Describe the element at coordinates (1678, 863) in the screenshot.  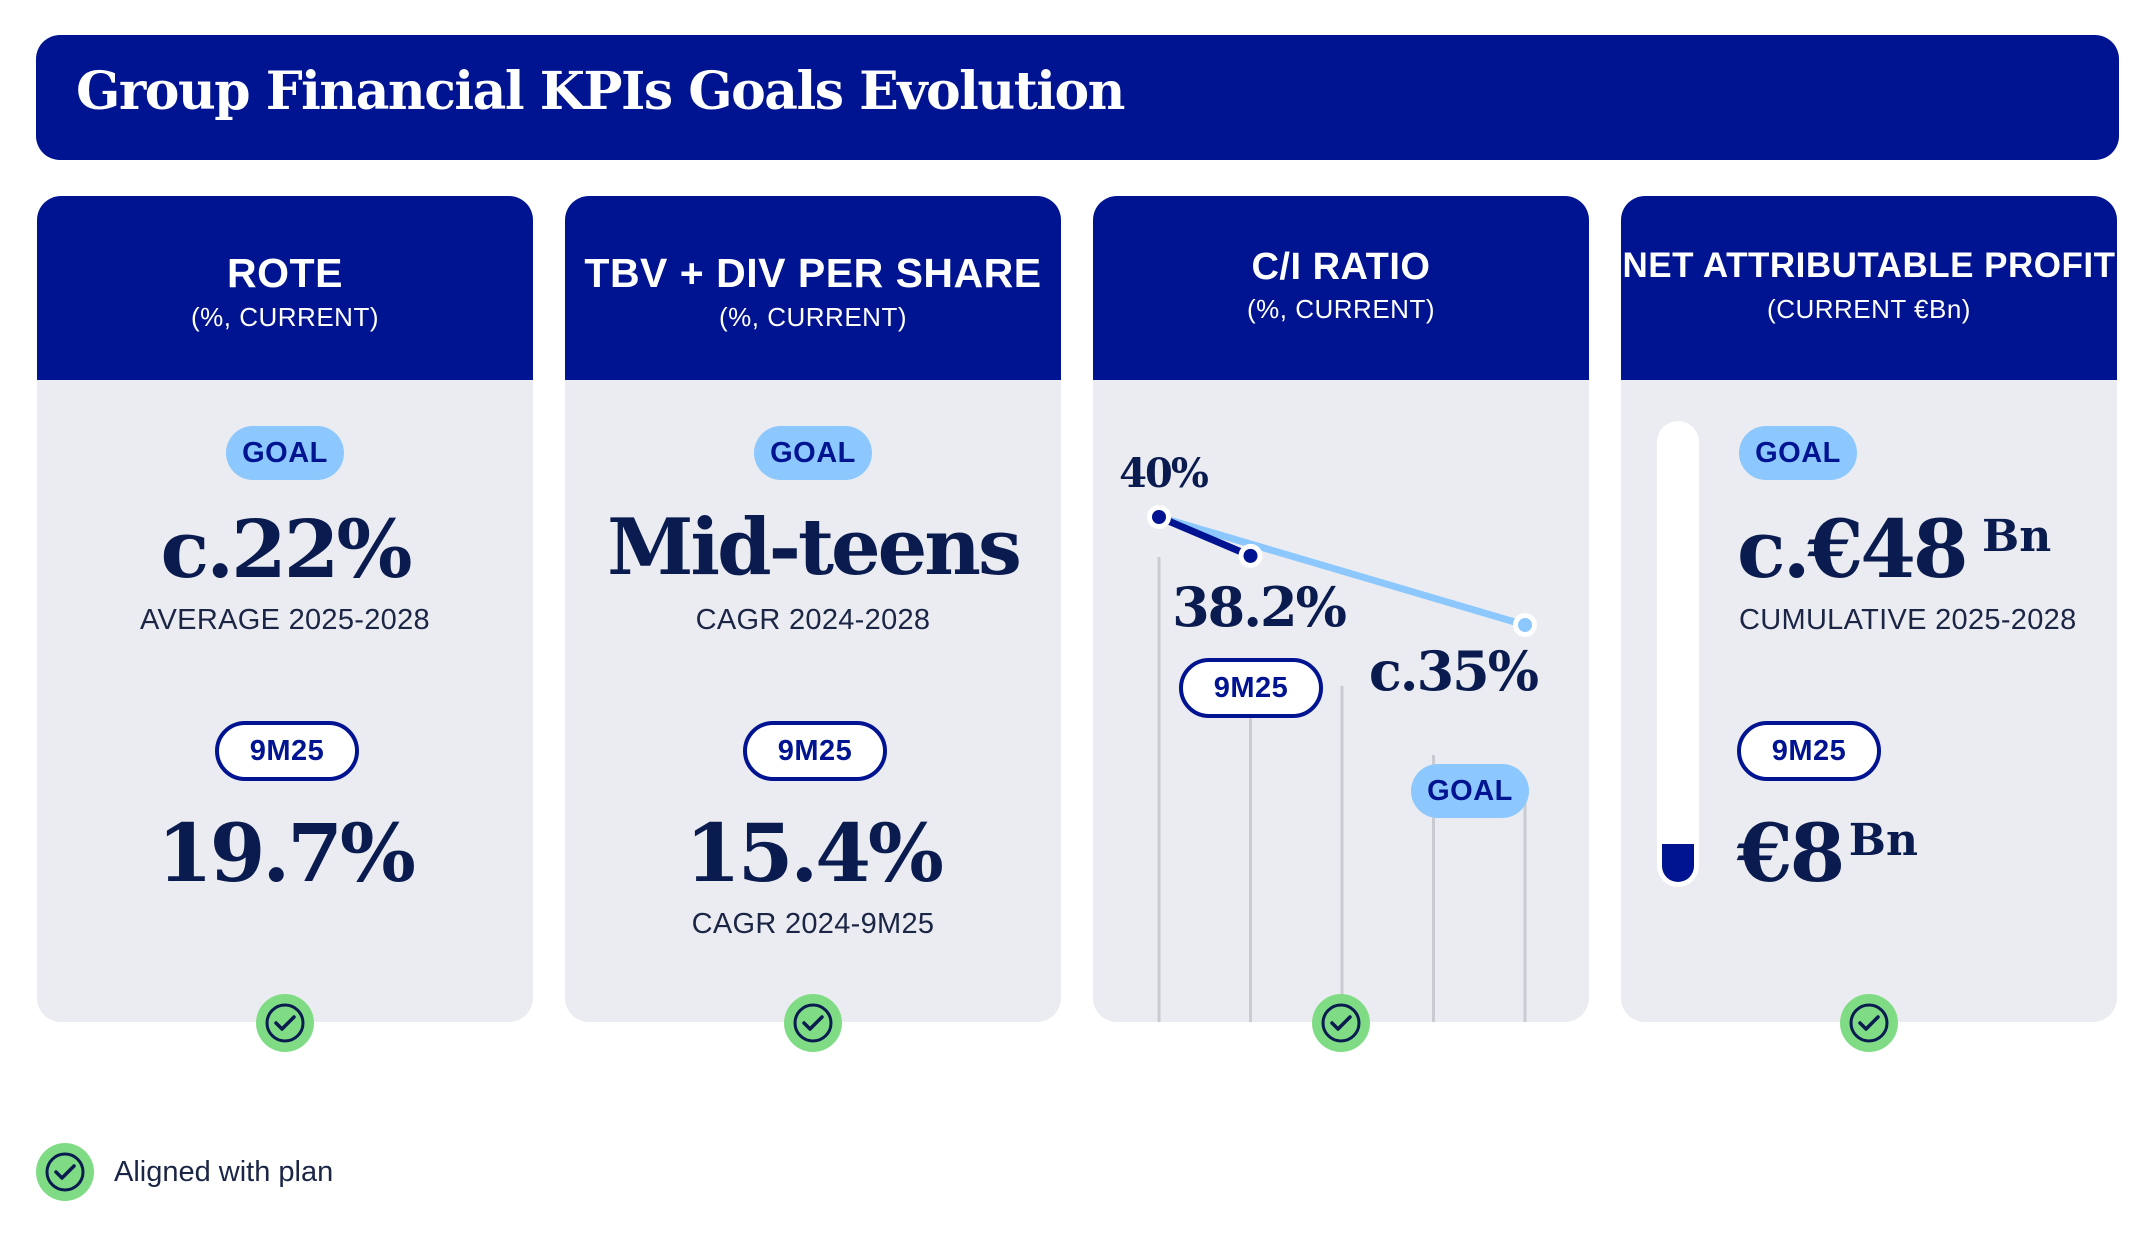
I see `progress-fill` at that location.